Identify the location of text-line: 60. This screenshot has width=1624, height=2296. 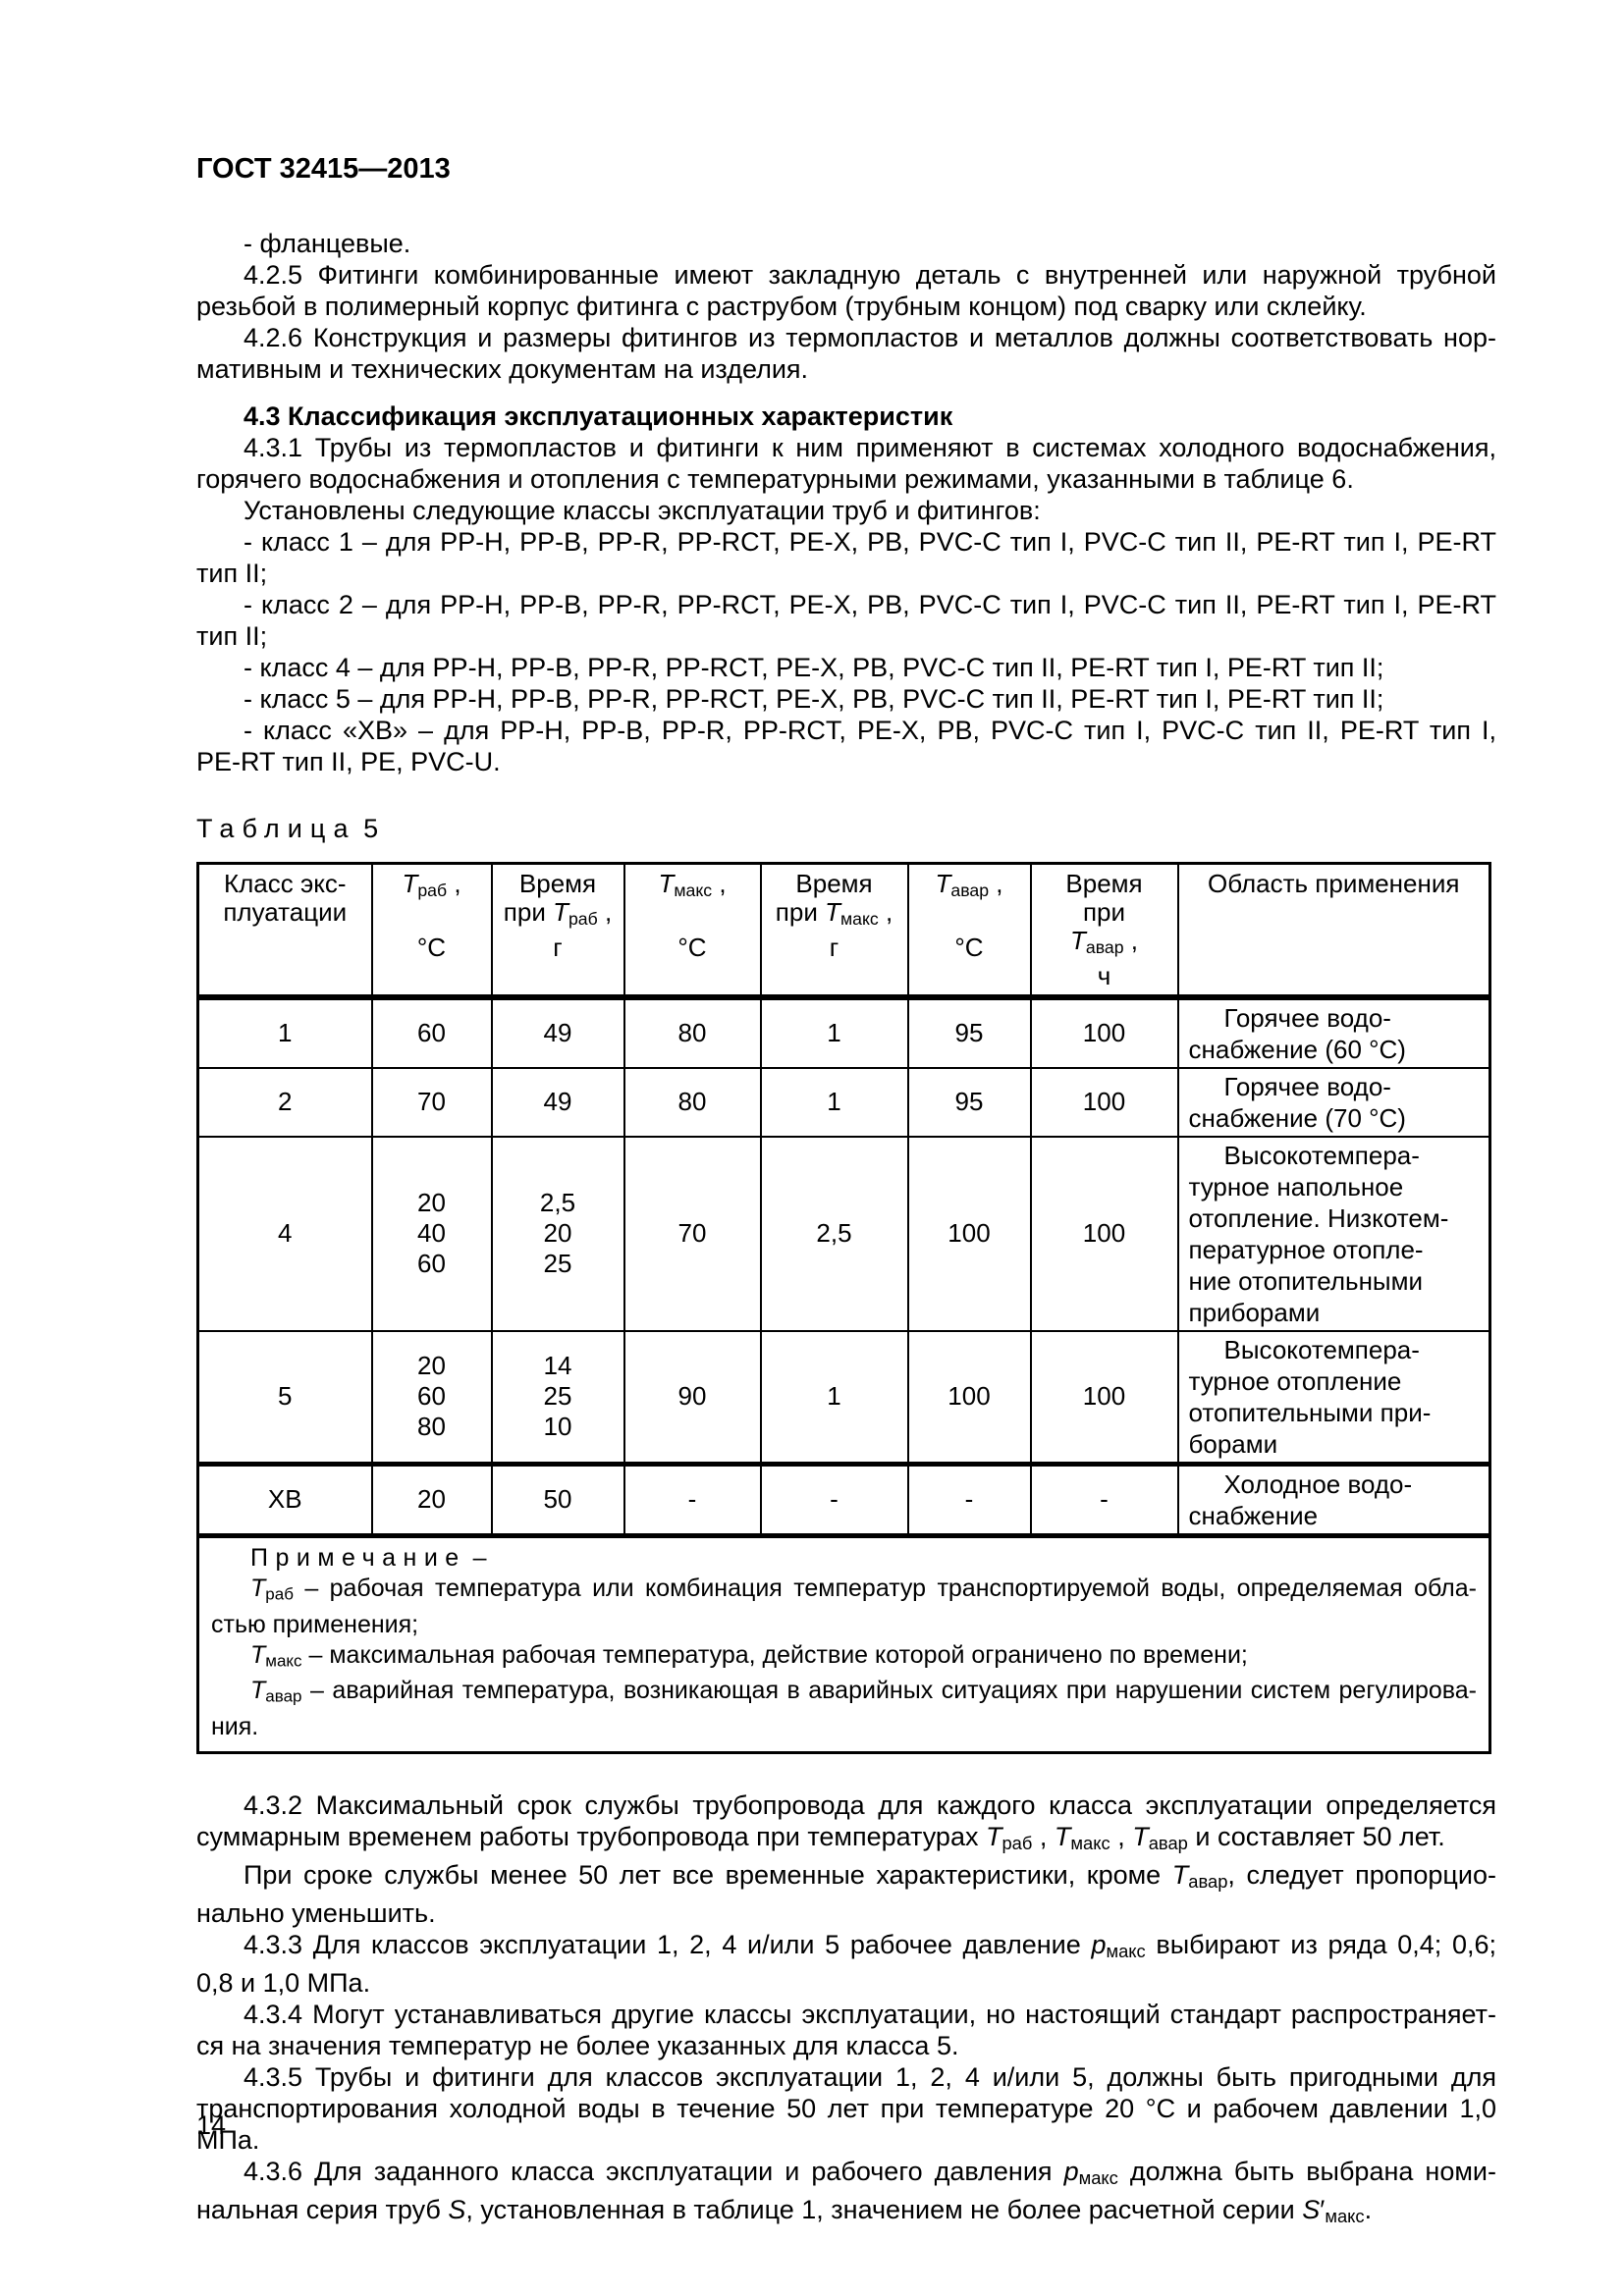
(431, 1264).